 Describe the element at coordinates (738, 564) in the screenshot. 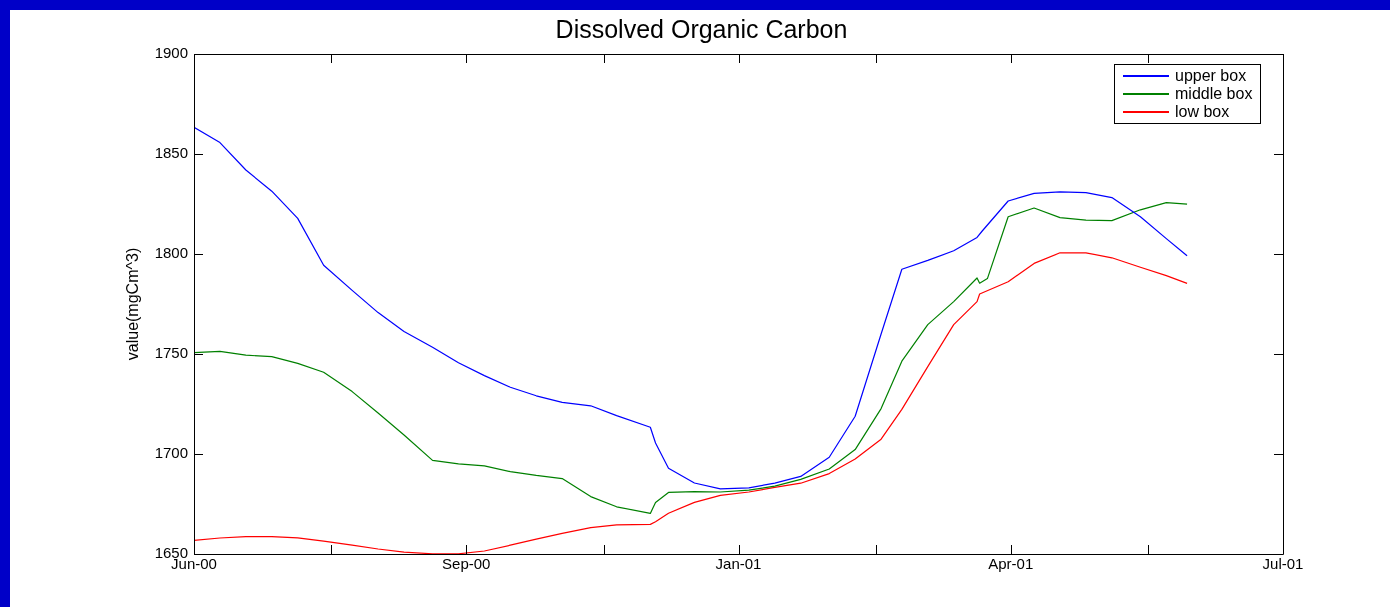

I see `x-tick-label: Jan-01` at that location.